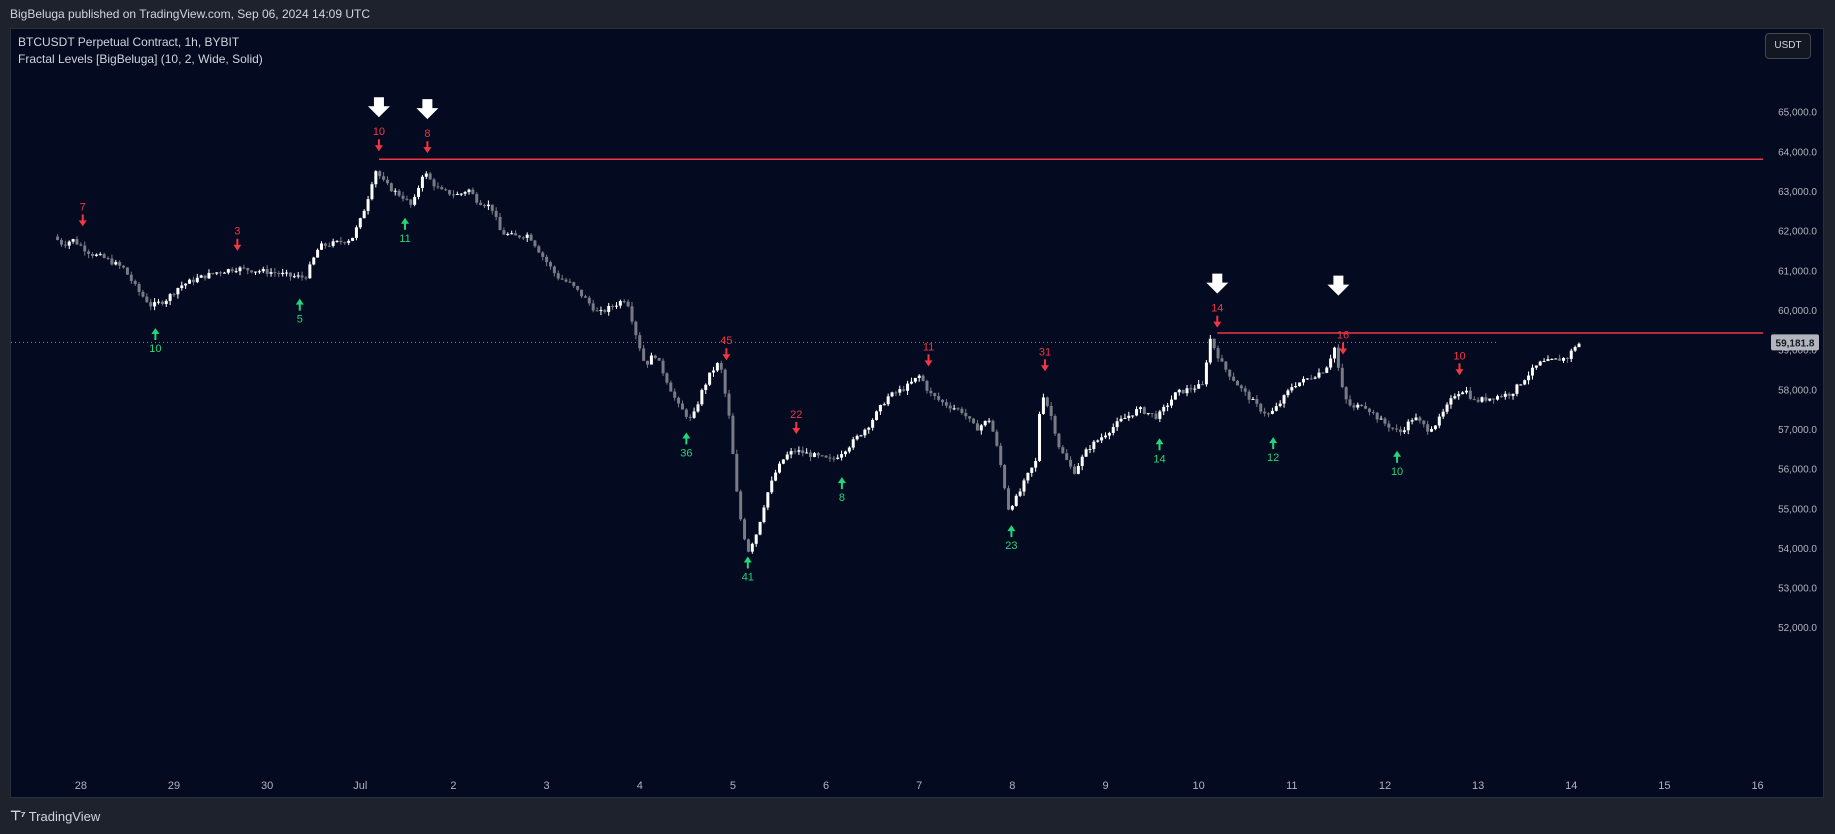 Image resolution: width=1835 pixels, height=834 pixels. Describe the element at coordinates (129, 42) in the screenshot. I see `symbol-legend: BTCUSDT Perpetual Contract, 1h, BYBIT` at that location.